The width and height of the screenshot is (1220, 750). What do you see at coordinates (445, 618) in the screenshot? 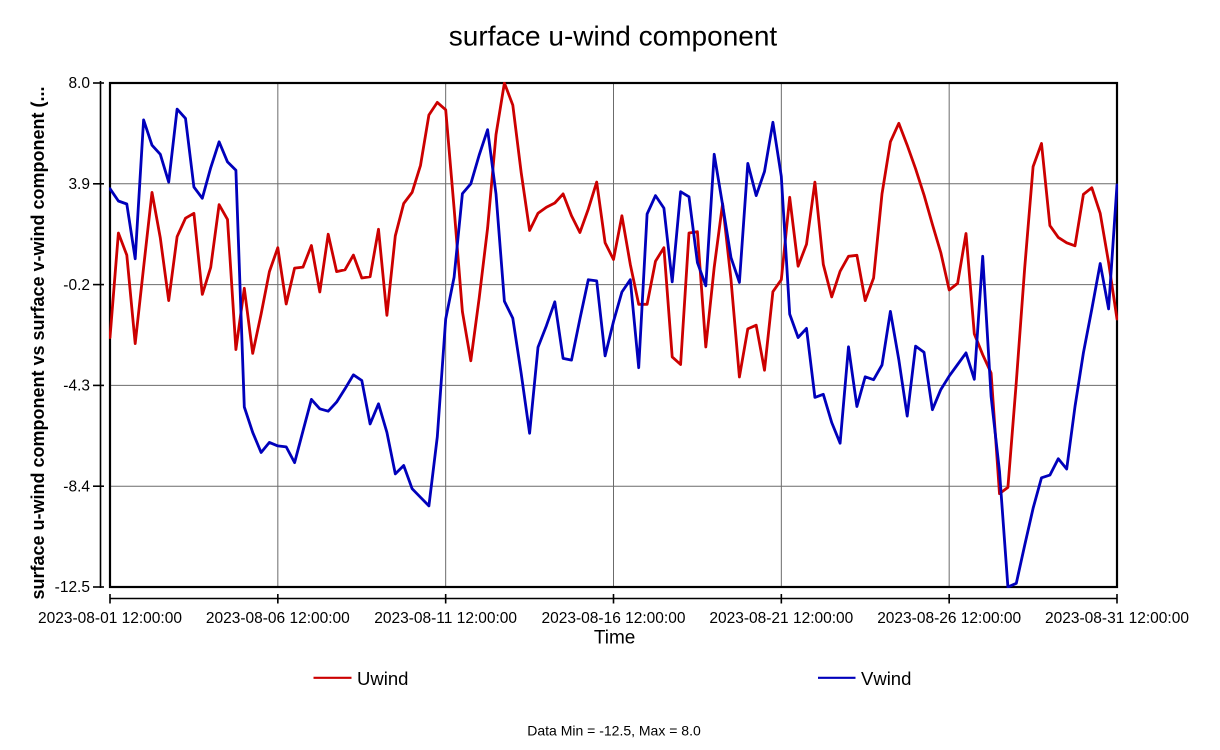
I see `svg-text: 2023-08-11 12:00:00` at bounding box center [445, 618].